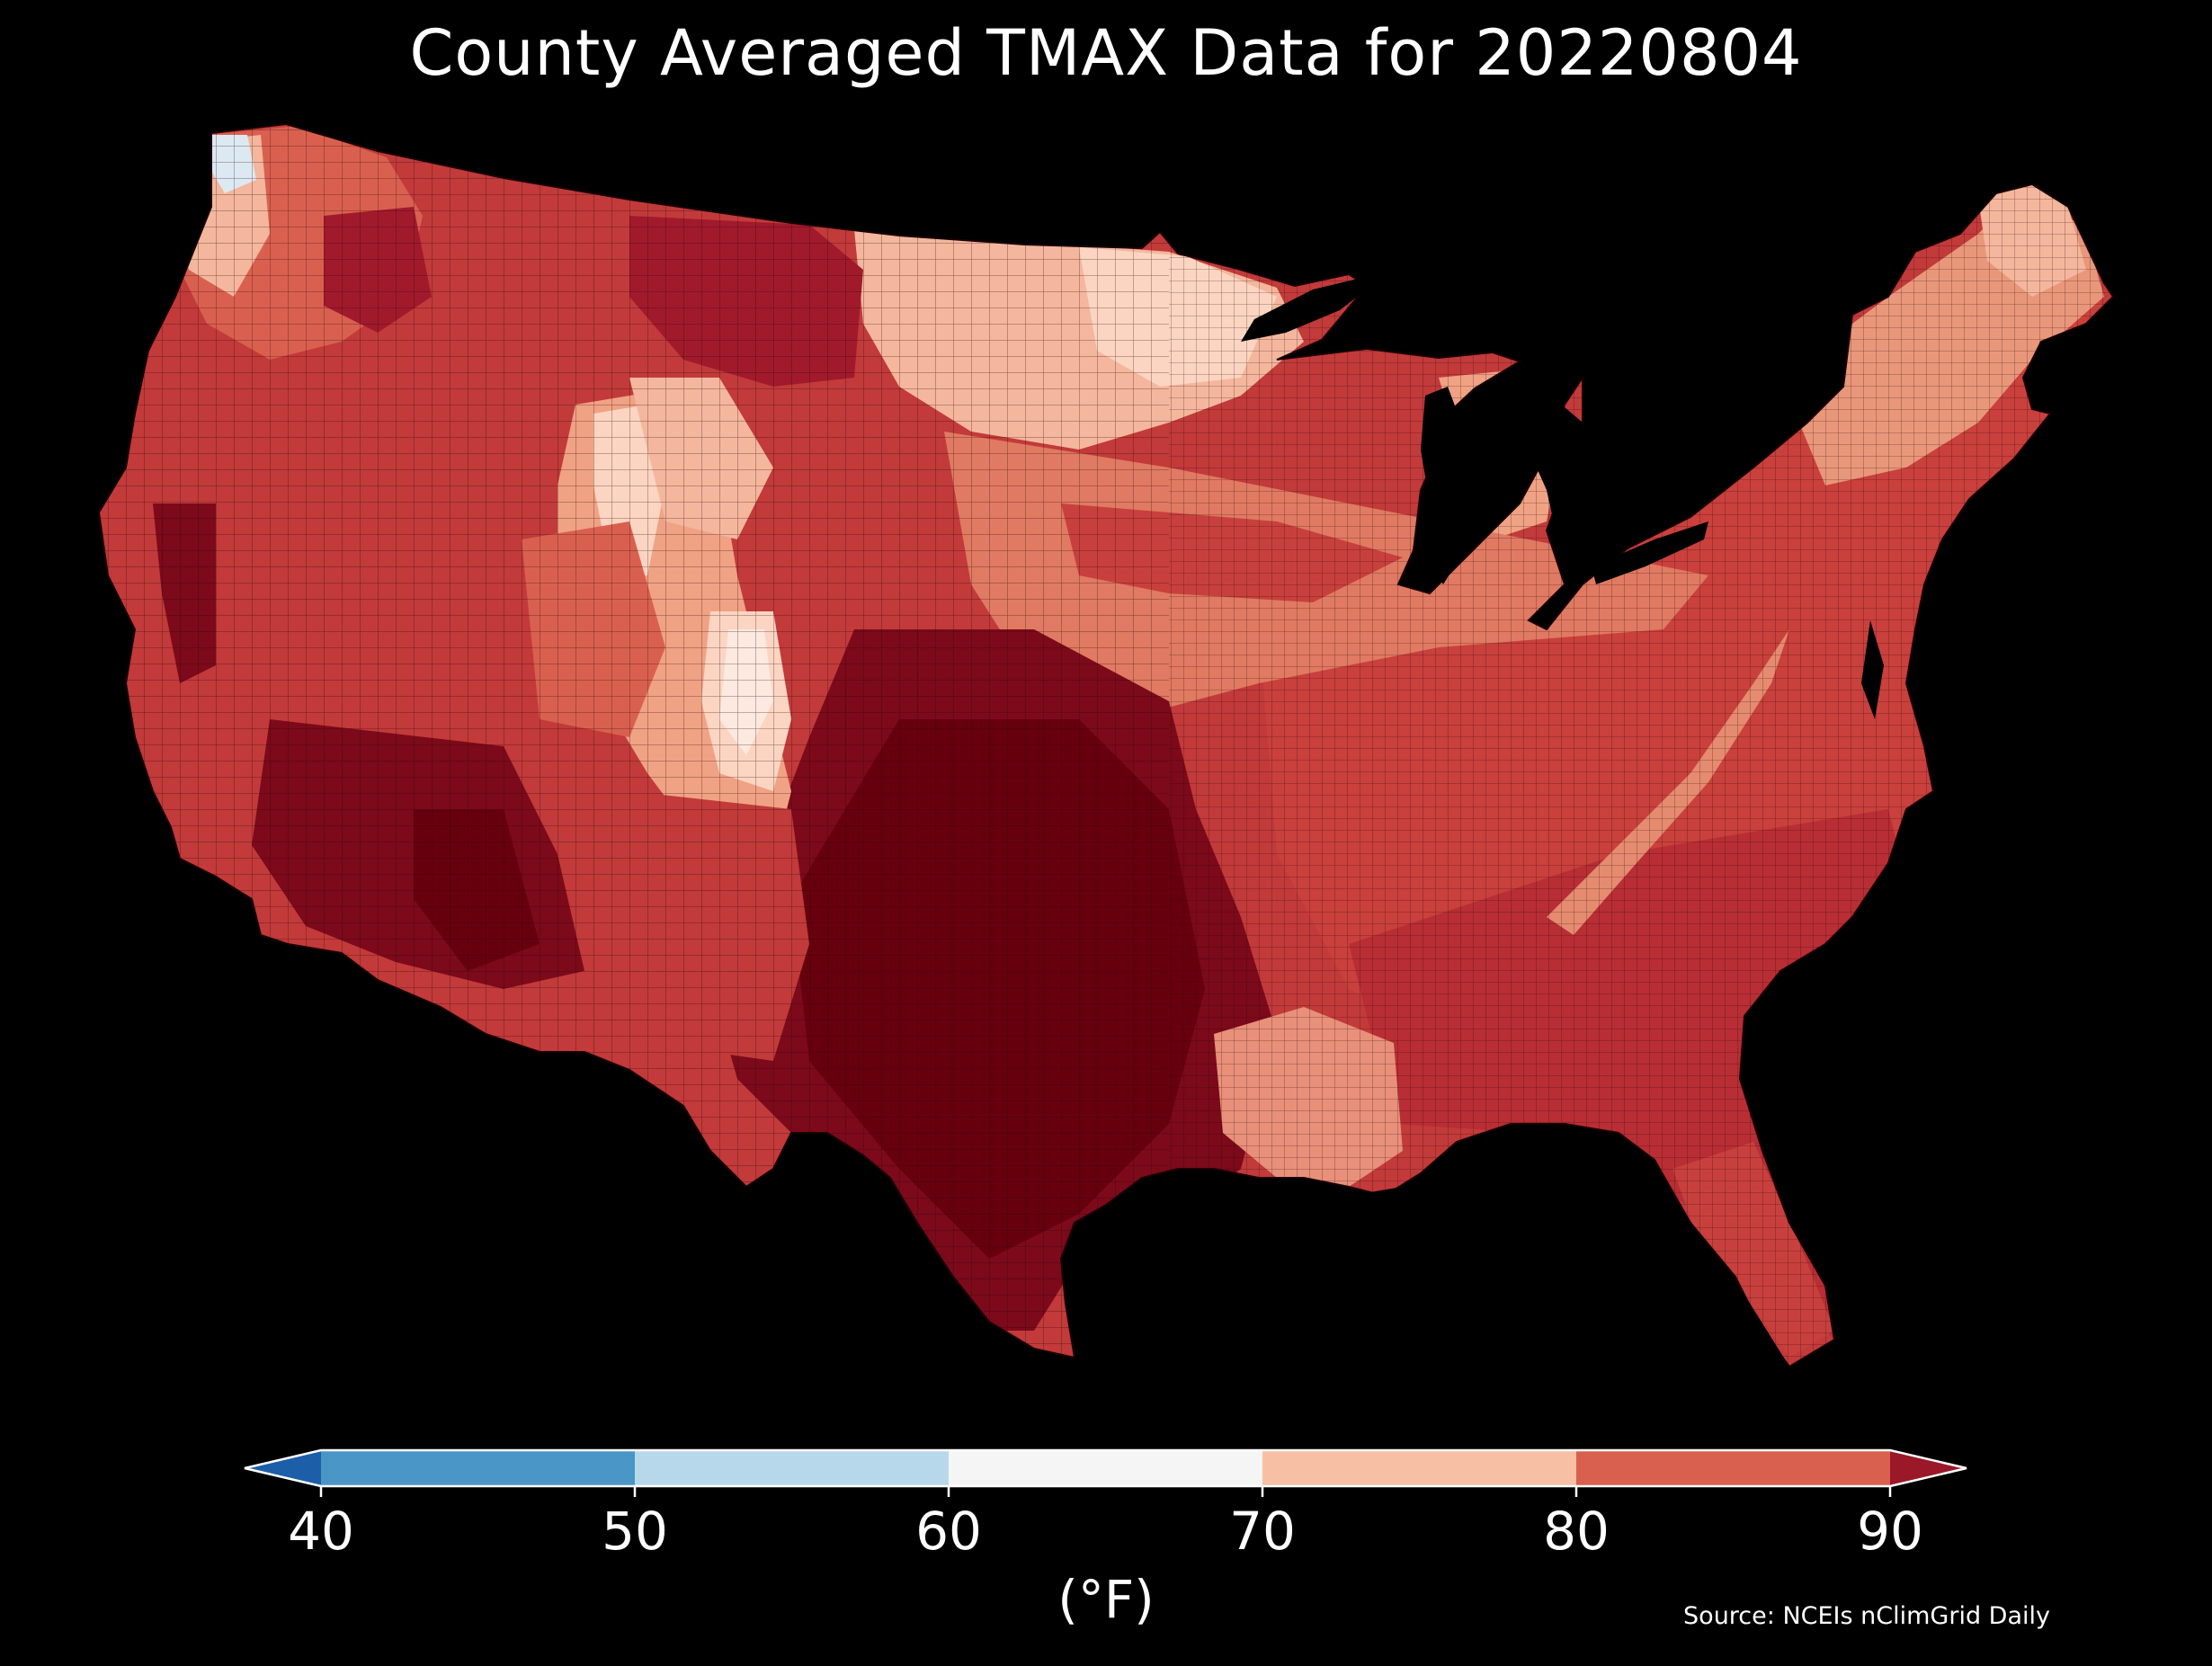 The image size is (2212, 1666). I want to click on lake-erie, so click(1650, 553).